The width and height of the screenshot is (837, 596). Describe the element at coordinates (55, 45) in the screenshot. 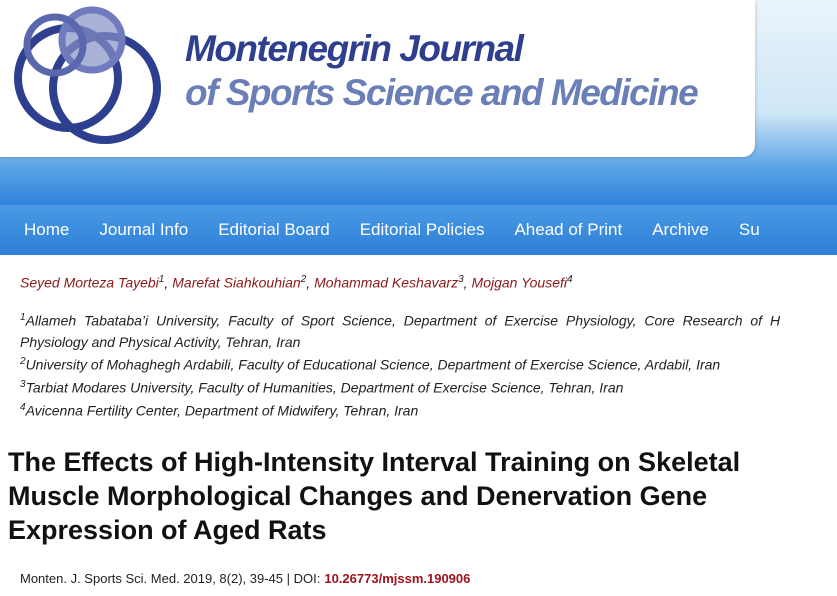

I see `logo-ring` at that location.